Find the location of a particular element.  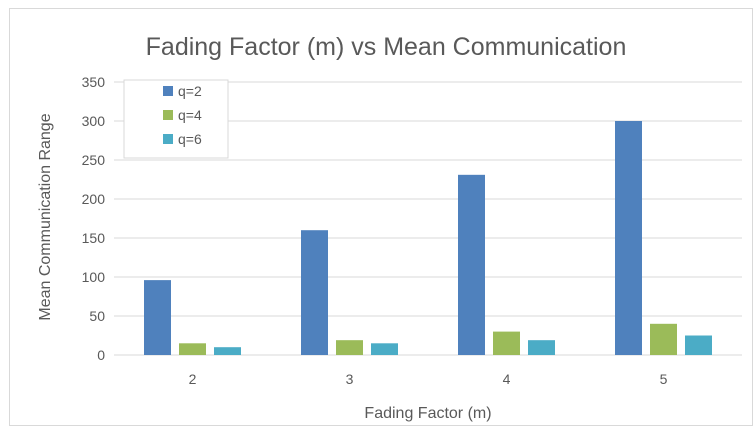

y-tick-label: 350 is located at coordinates (94, 82).